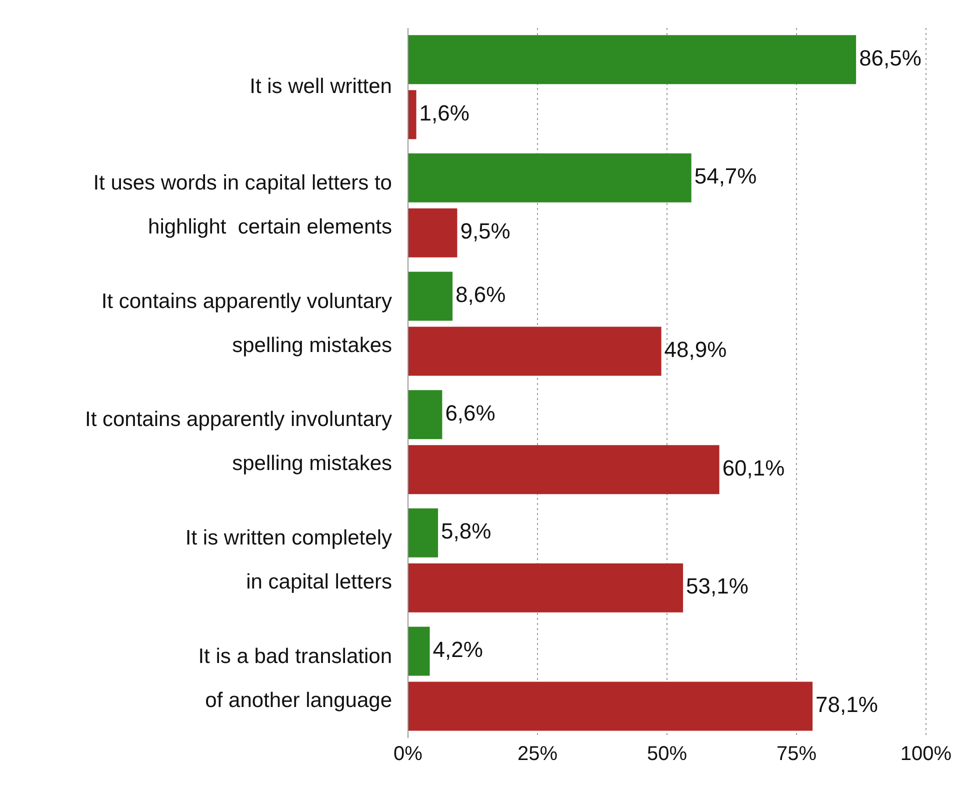 The image size is (974, 790). Describe the element at coordinates (695, 349) in the screenshot. I see `data-label: 48,9%` at that location.